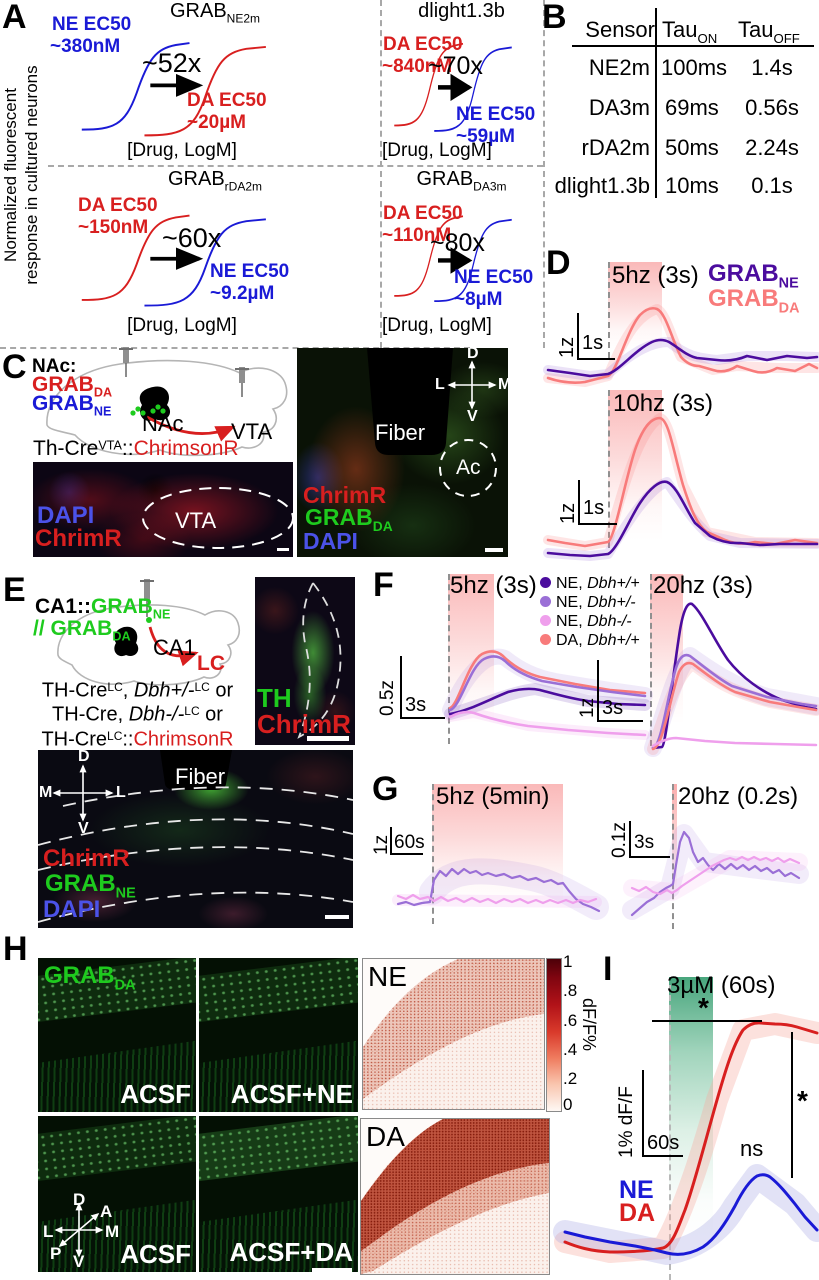 The image size is (819, 1280). I want to click on lc-micrograph: TH ChrimR, so click(305, 661).